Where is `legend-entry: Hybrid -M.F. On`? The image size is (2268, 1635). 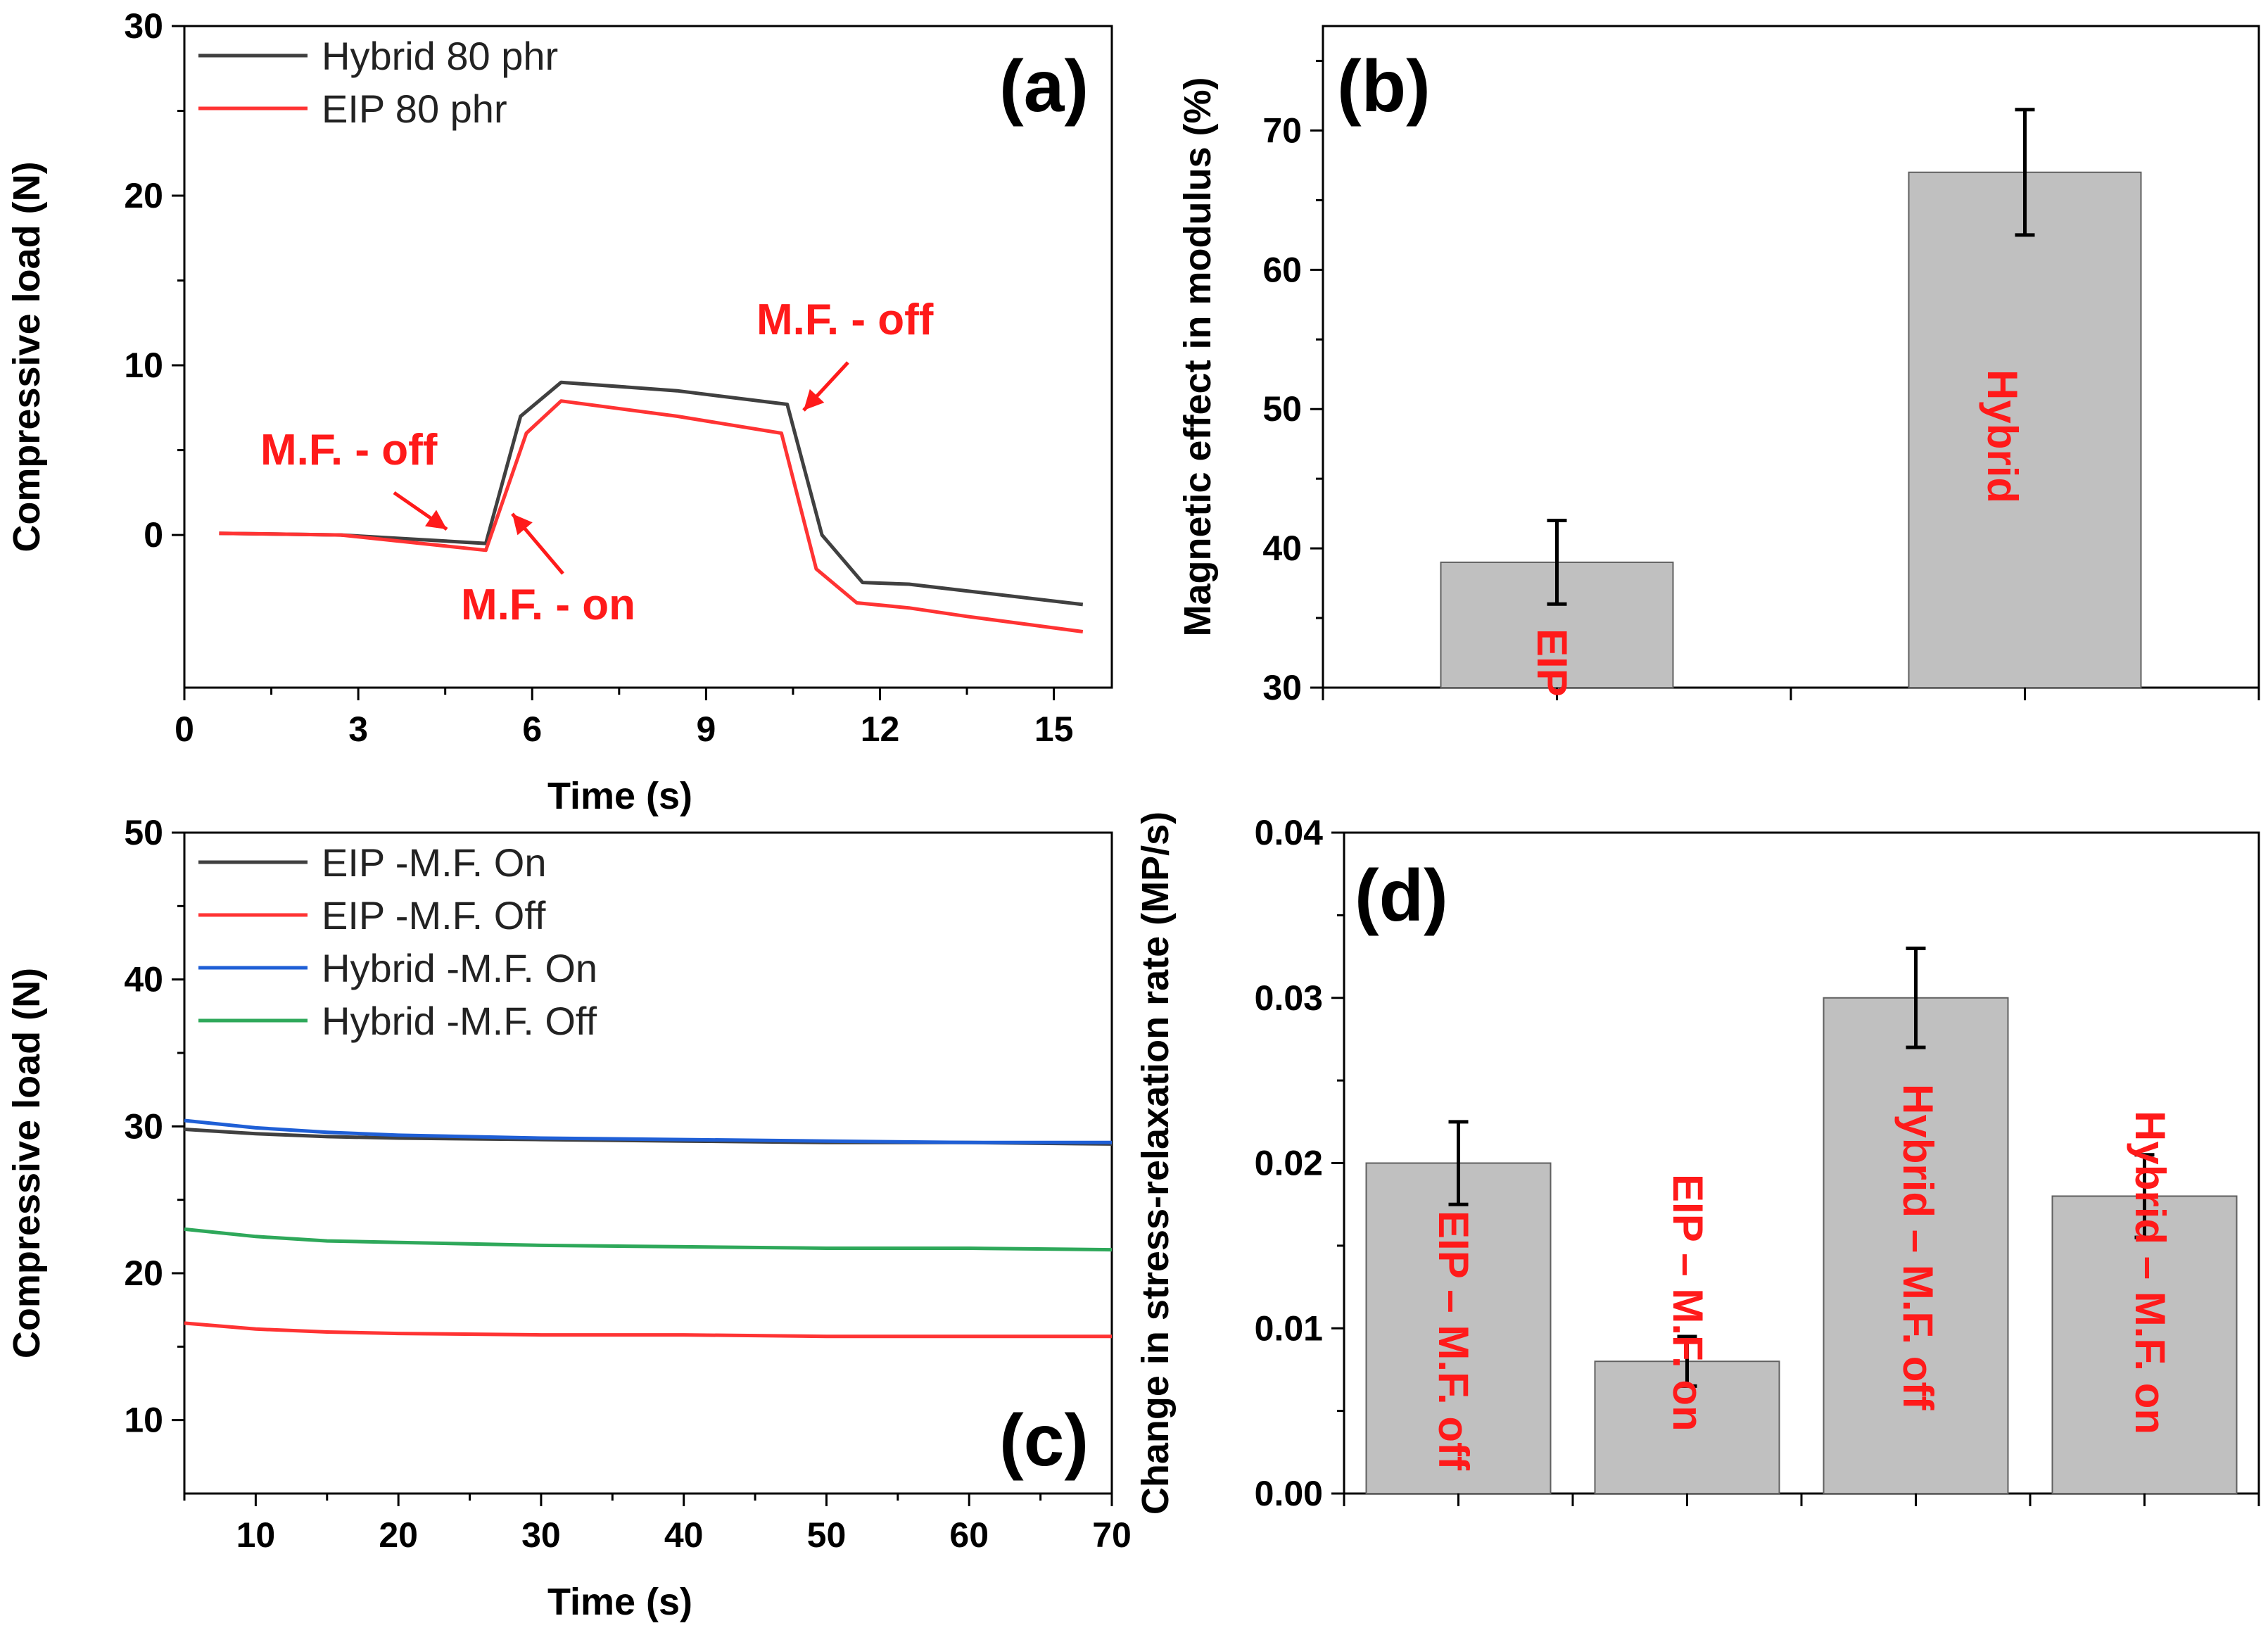 legend-entry: Hybrid -M.F. On is located at coordinates (459, 968).